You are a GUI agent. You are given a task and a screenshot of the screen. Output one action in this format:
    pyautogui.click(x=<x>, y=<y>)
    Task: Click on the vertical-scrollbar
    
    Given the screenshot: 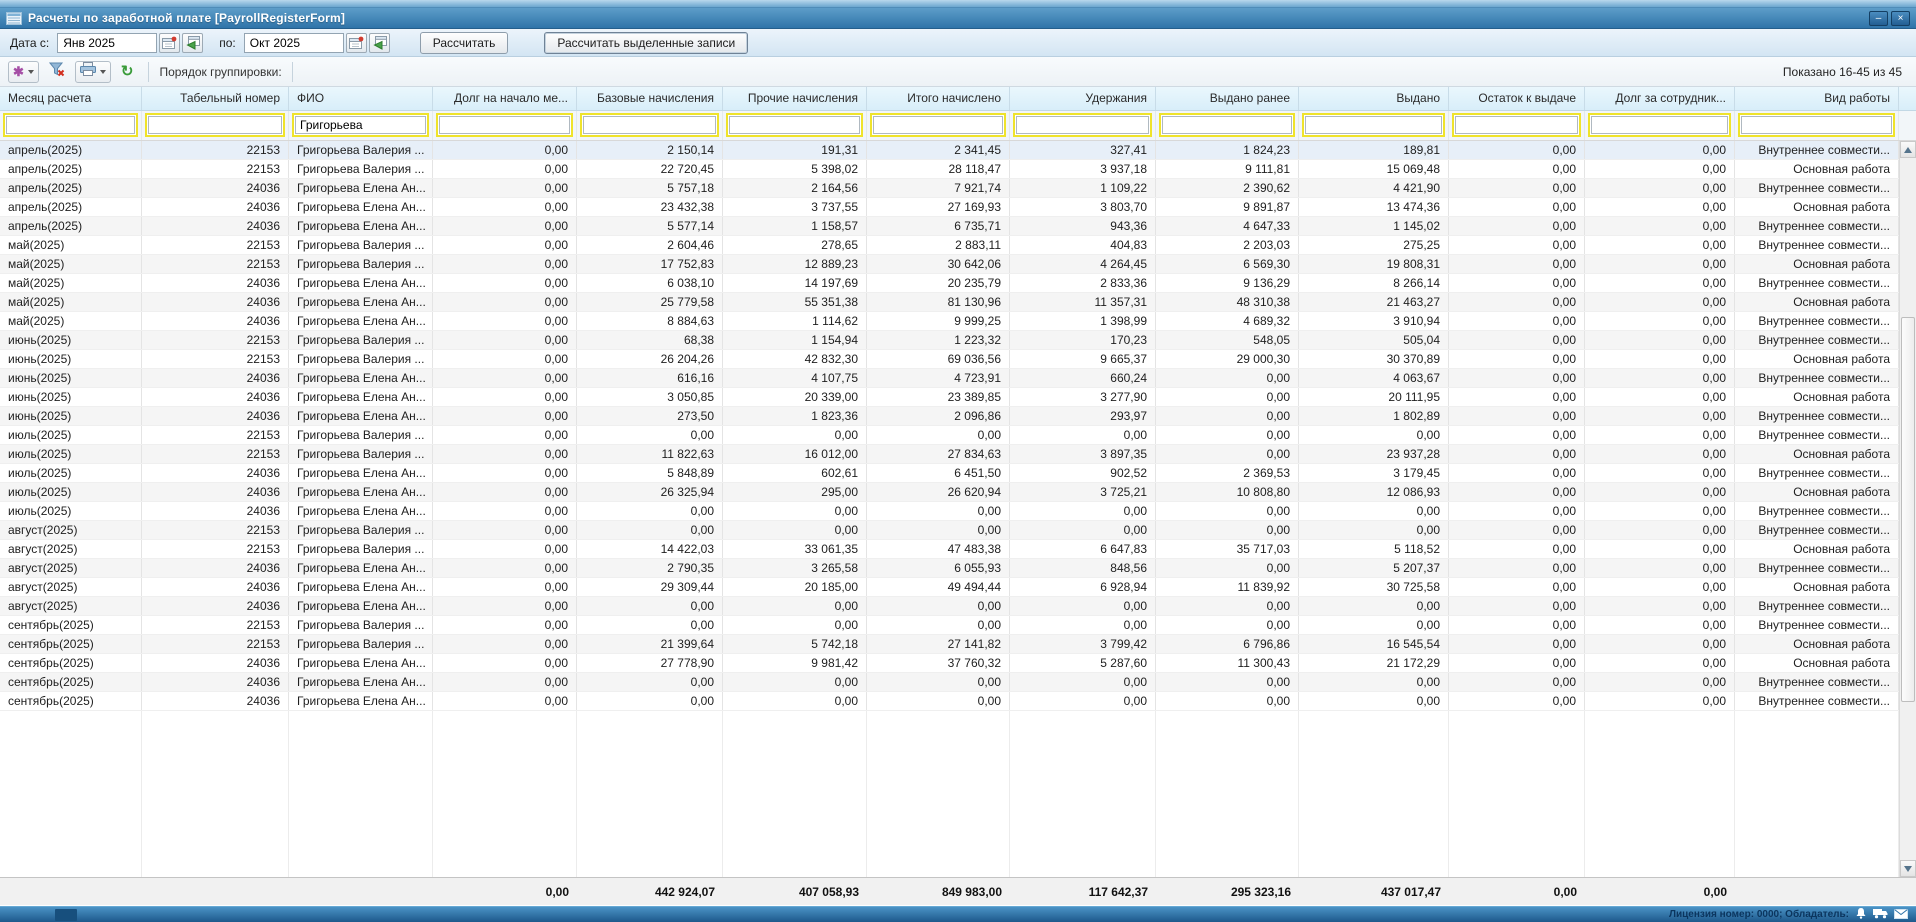 What is the action you would take?
    pyautogui.click(x=1907, y=509)
    